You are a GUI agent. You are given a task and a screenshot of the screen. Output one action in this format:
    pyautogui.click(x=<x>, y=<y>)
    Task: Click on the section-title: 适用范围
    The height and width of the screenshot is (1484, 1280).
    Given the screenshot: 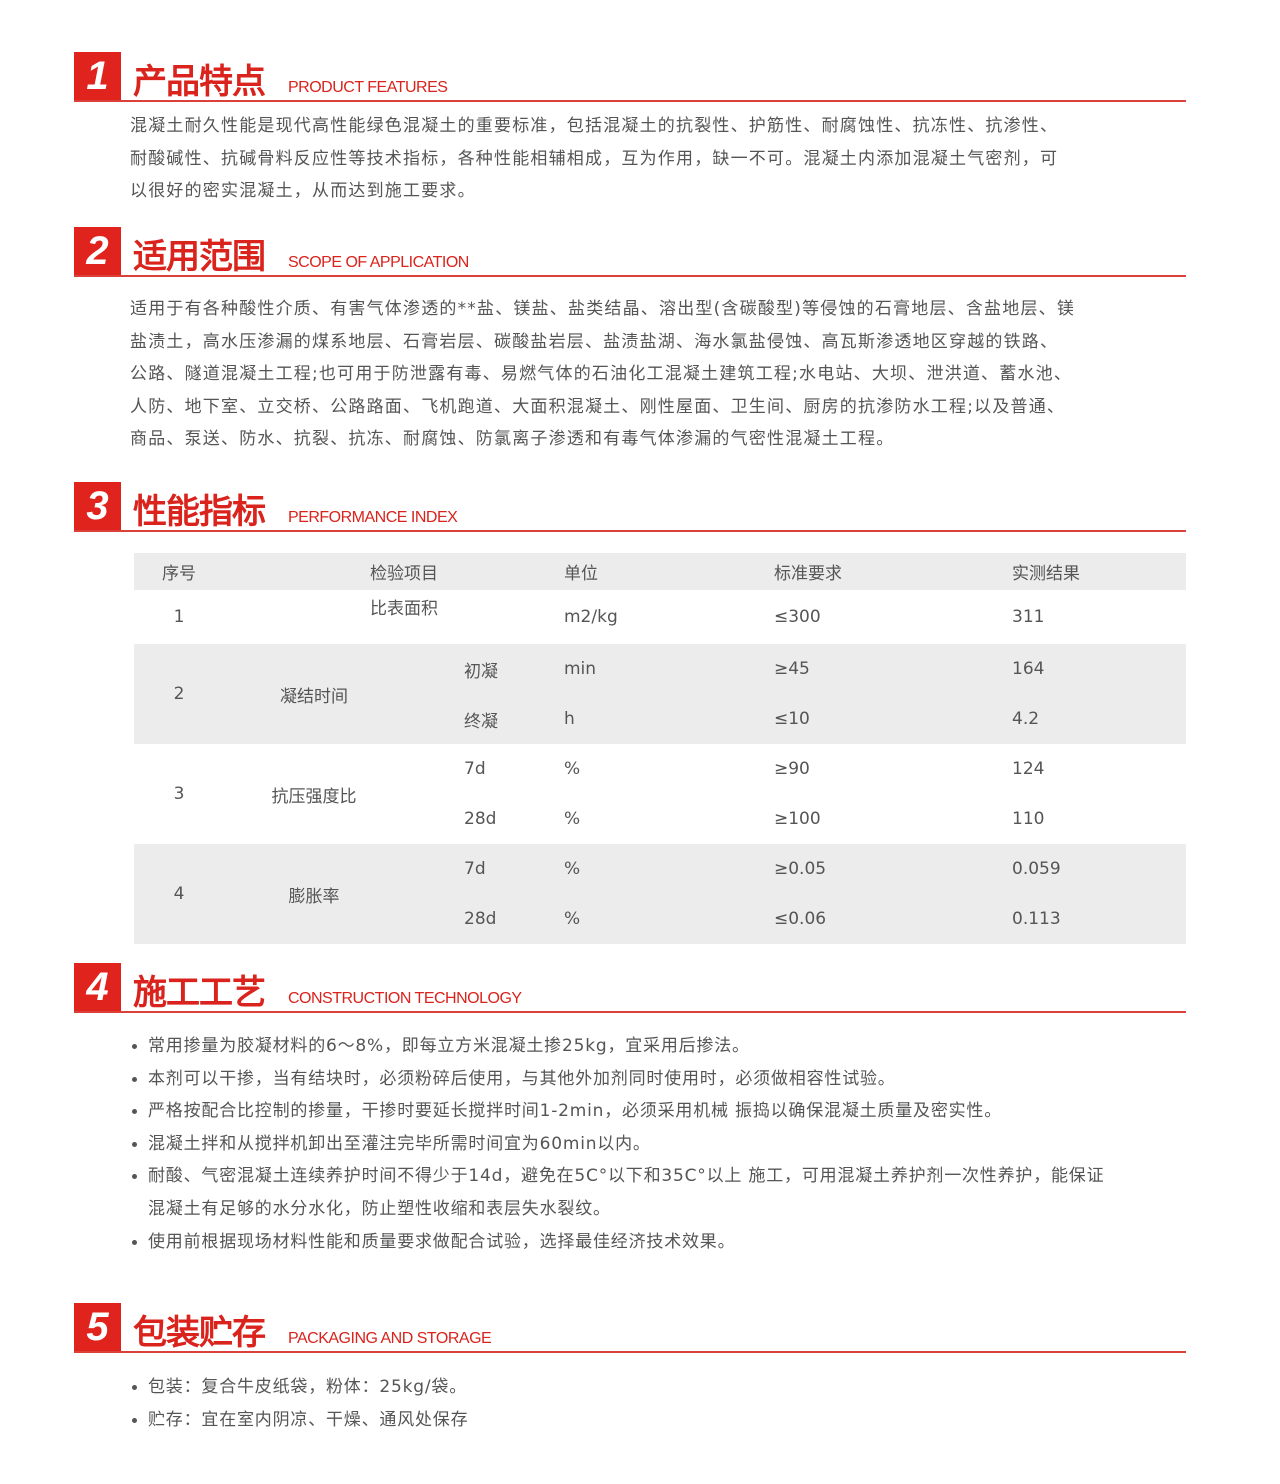 What is the action you would take?
    pyautogui.click(x=199, y=257)
    